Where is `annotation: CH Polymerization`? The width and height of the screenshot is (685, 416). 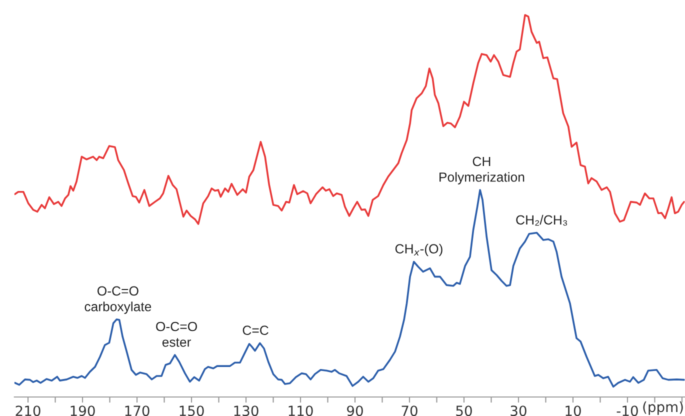 annotation: CH Polymerization is located at coordinates (482, 170).